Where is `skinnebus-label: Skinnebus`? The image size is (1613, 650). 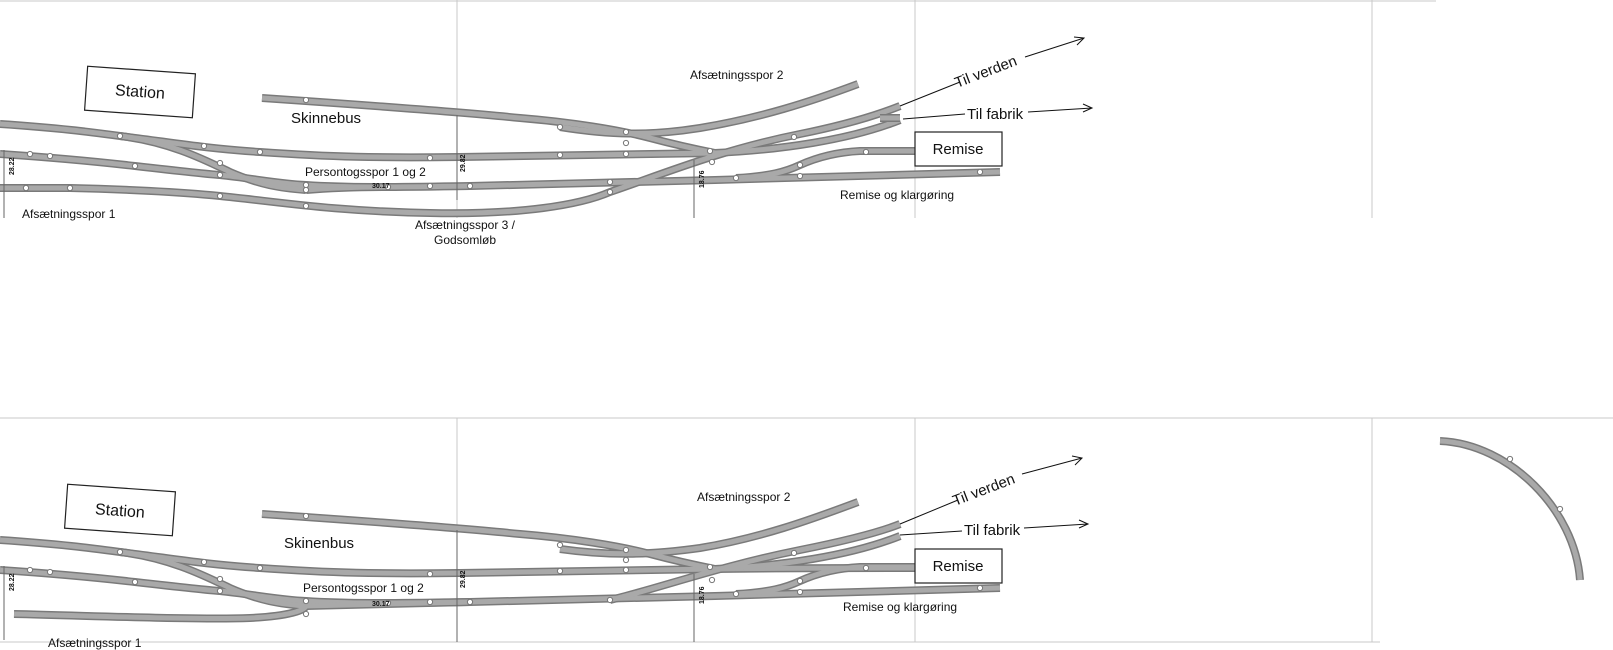
skinnebus-label: Skinnebus is located at coordinates (326, 118).